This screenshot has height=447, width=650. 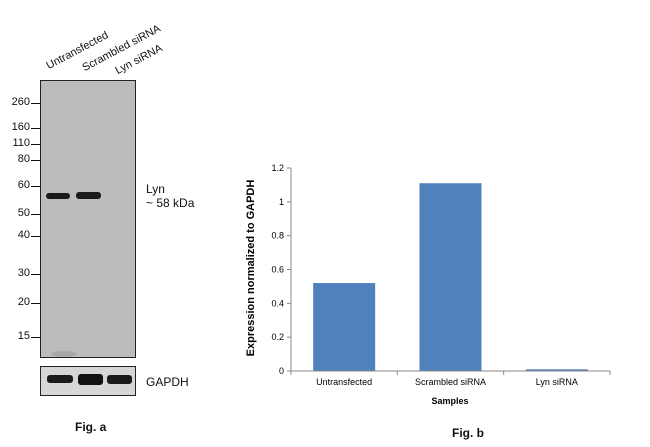 I want to click on y-tick-label: 0, so click(x=281, y=371).